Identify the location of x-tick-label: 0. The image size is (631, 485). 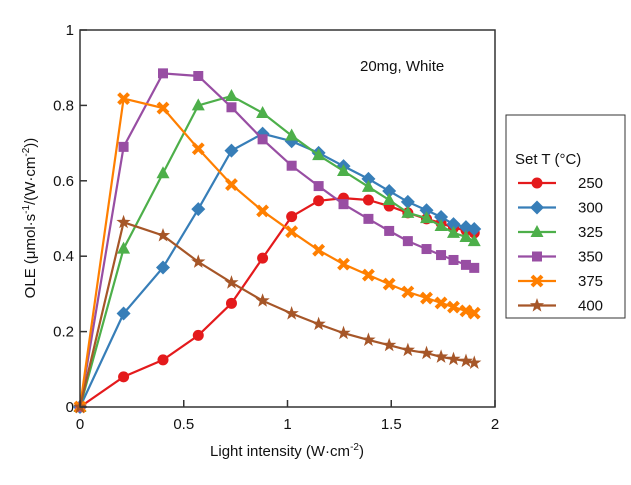
(80, 424).